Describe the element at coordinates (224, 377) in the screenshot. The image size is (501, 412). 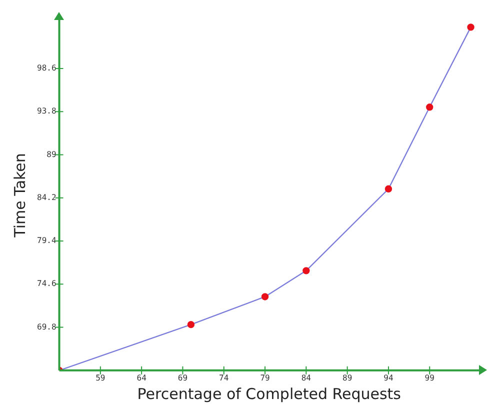
I see `x-tick-label: 74` at that location.